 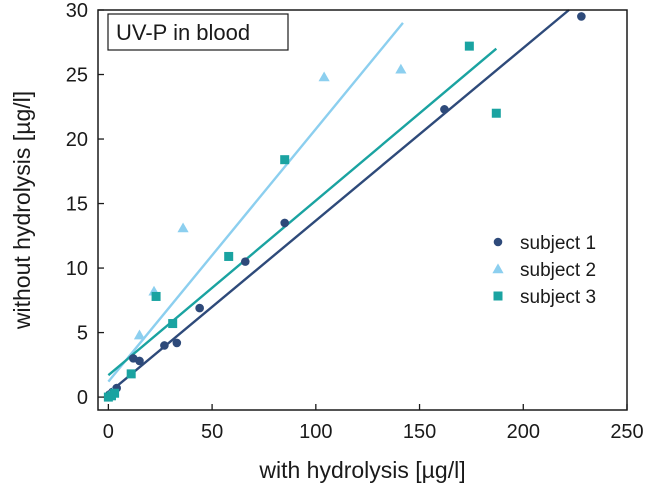 What do you see at coordinates (523, 432) in the screenshot?
I see `x-tick-label: 200` at bounding box center [523, 432].